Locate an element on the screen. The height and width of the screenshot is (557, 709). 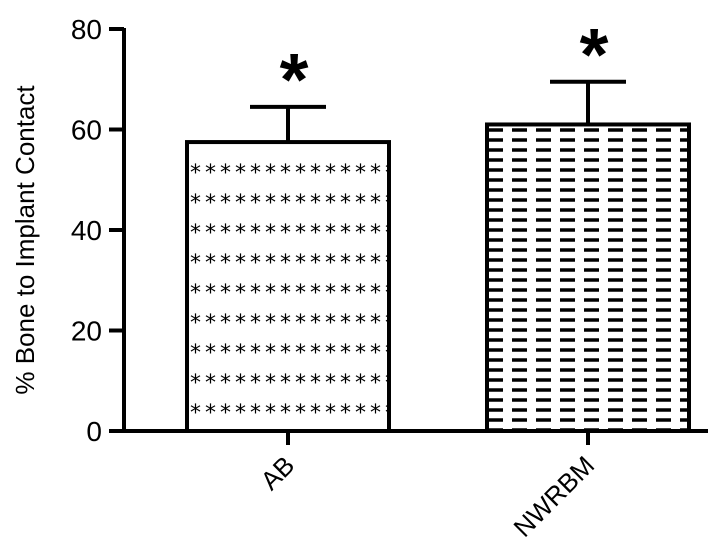
y-tick-label: 40 is located at coordinates (86, 230).